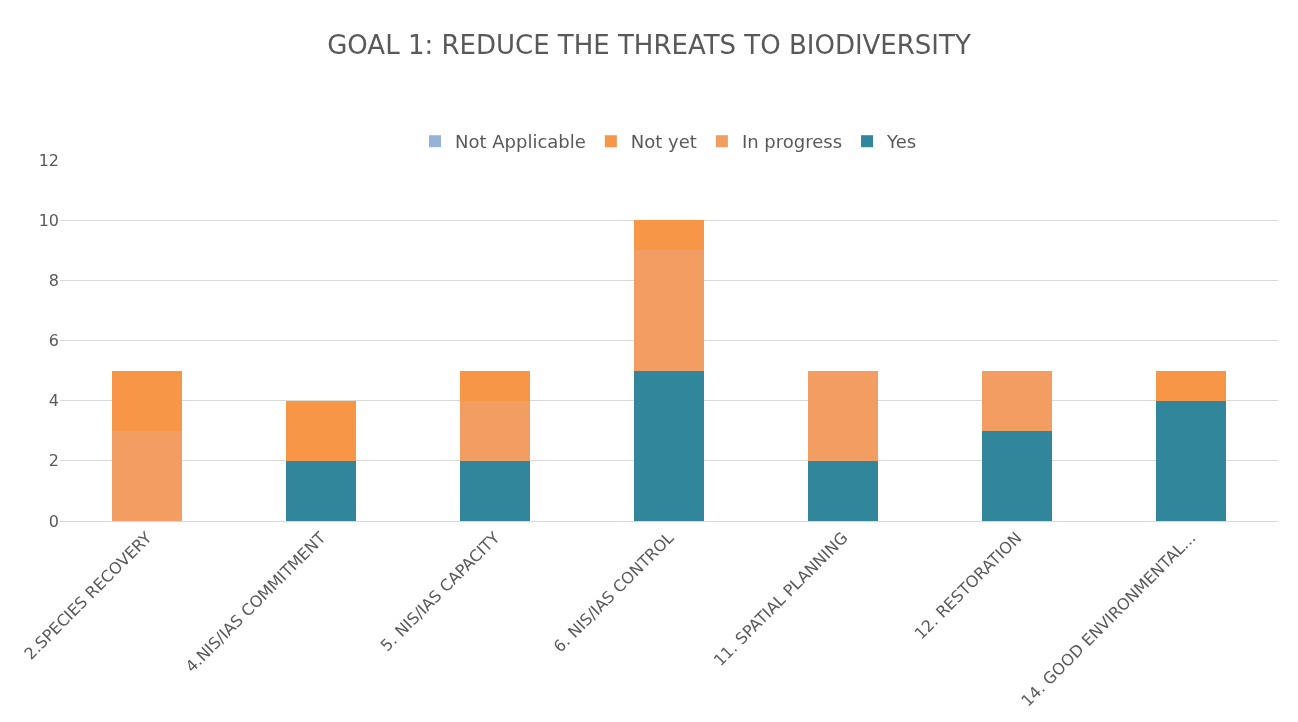 The image size is (1298, 722). I want to click on legend-label: In progress, so click(792, 142).